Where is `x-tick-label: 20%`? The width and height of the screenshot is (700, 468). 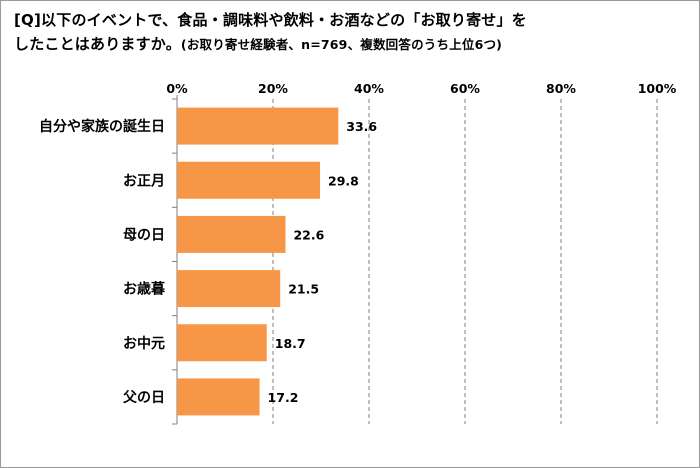
x-tick-label: 20% is located at coordinates (273, 88).